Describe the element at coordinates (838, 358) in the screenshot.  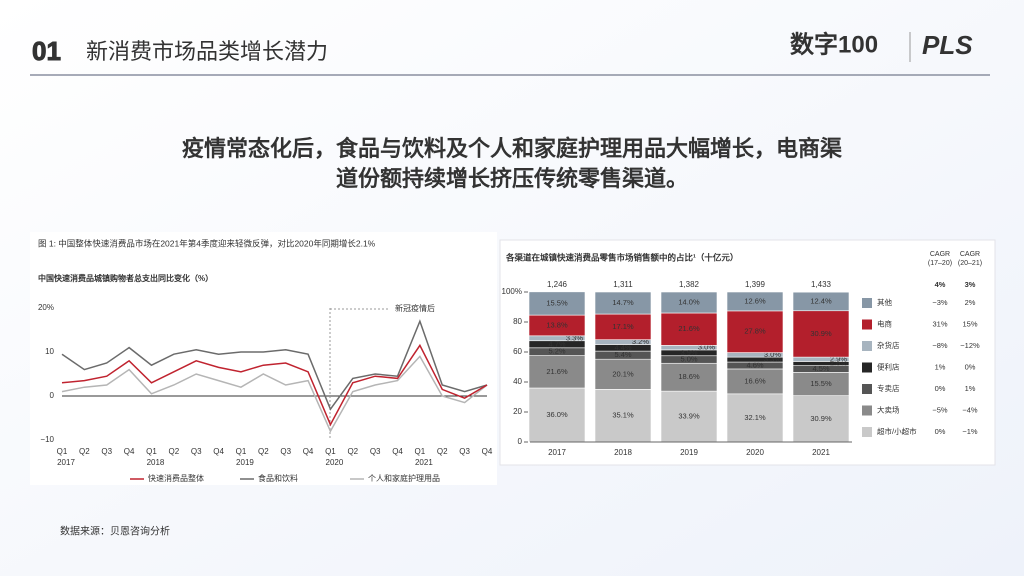
I see `value-label: 2.9%` at that location.